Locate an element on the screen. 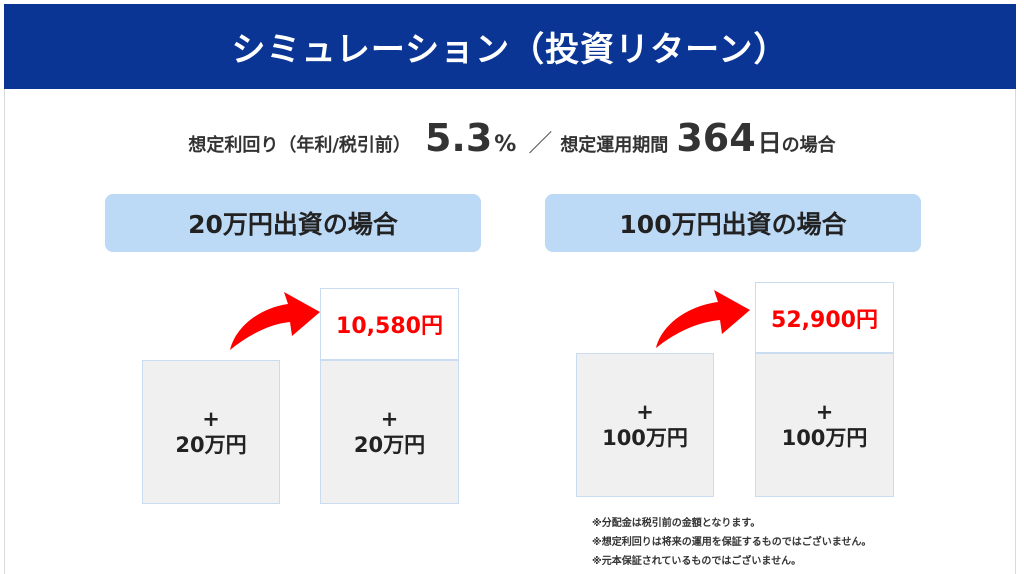 This screenshot has width=1024, height=574. gain-box: 52,900円 is located at coordinates (824, 317).